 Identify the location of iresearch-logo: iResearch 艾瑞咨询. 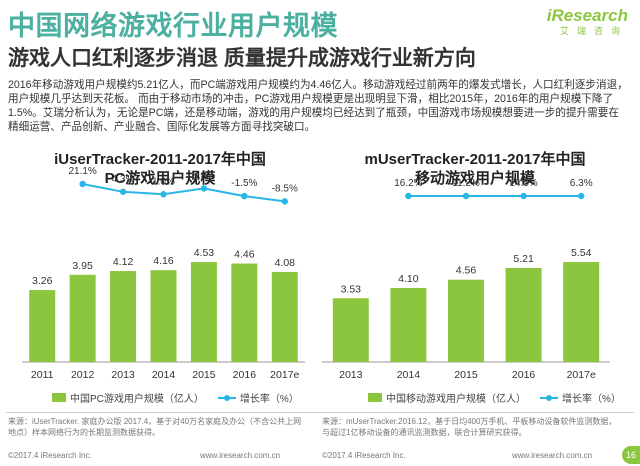
(587, 21).